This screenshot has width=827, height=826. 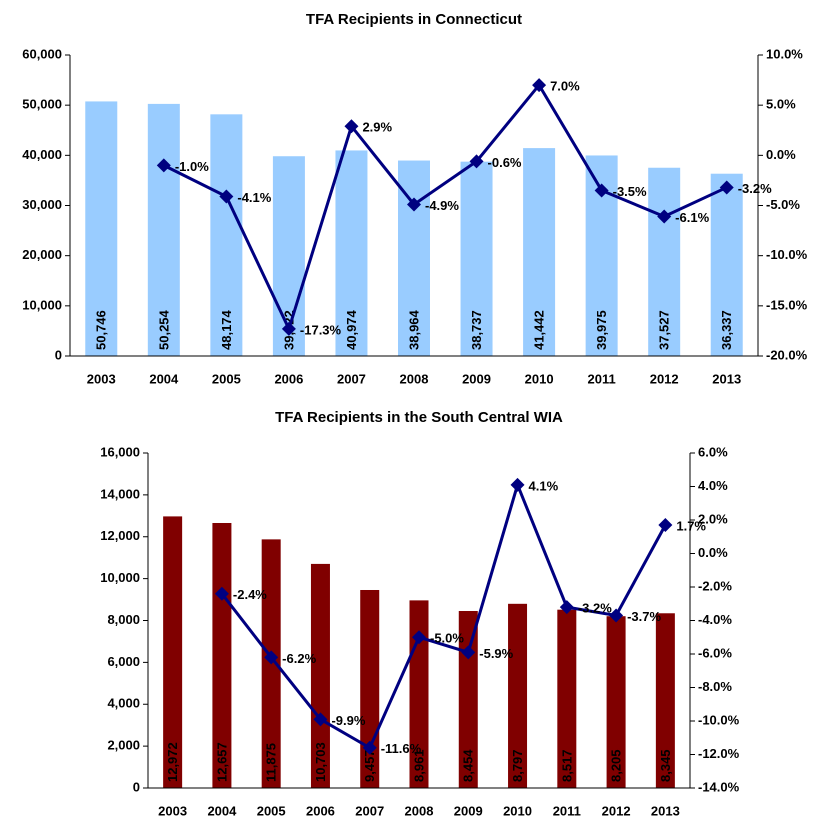 What do you see at coordinates (414, 19) in the screenshot?
I see `chart-title: TFA Recipients in Connecticut` at bounding box center [414, 19].